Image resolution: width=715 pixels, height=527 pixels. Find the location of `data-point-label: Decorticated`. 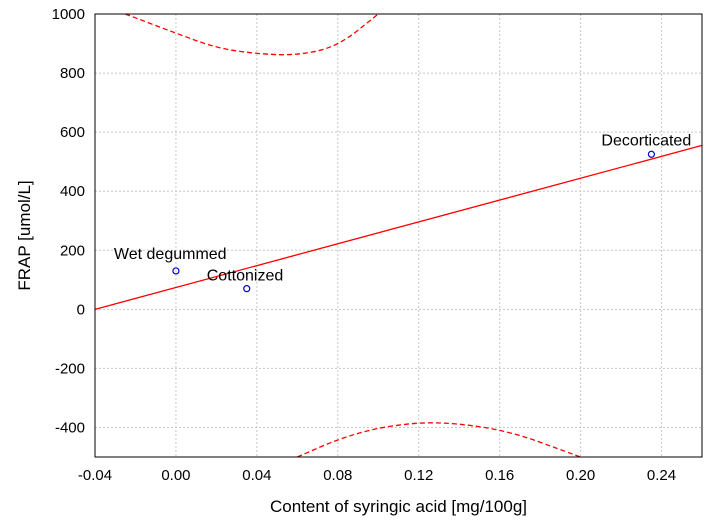

data-point-label: Decorticated is located at coordinates (646, 140).